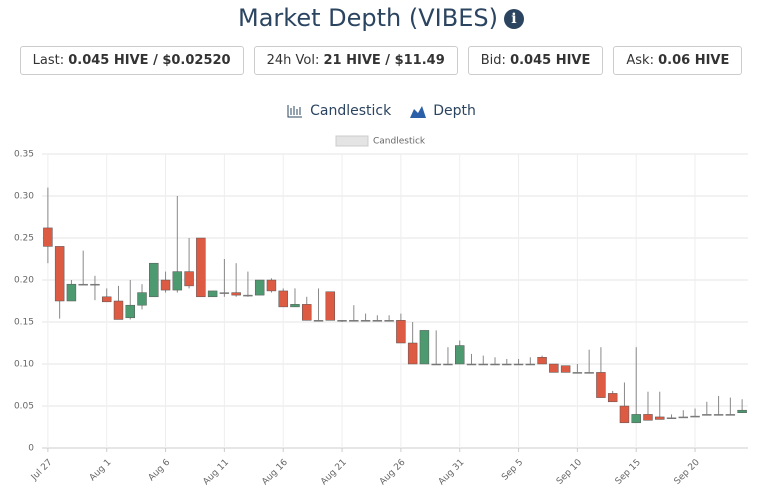  Describe the element at coordinates (24, 239) in the screenshot. I see `y-tick-label: 0.25` at that location.